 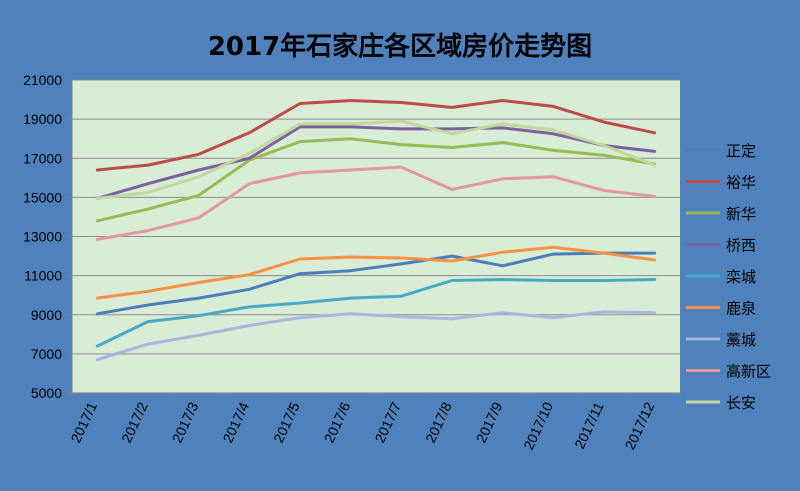 What do you see at coordinates (46, 393) in the screenshot?
I see `y-tick-label: 5000` at bounding box center [46, 393].